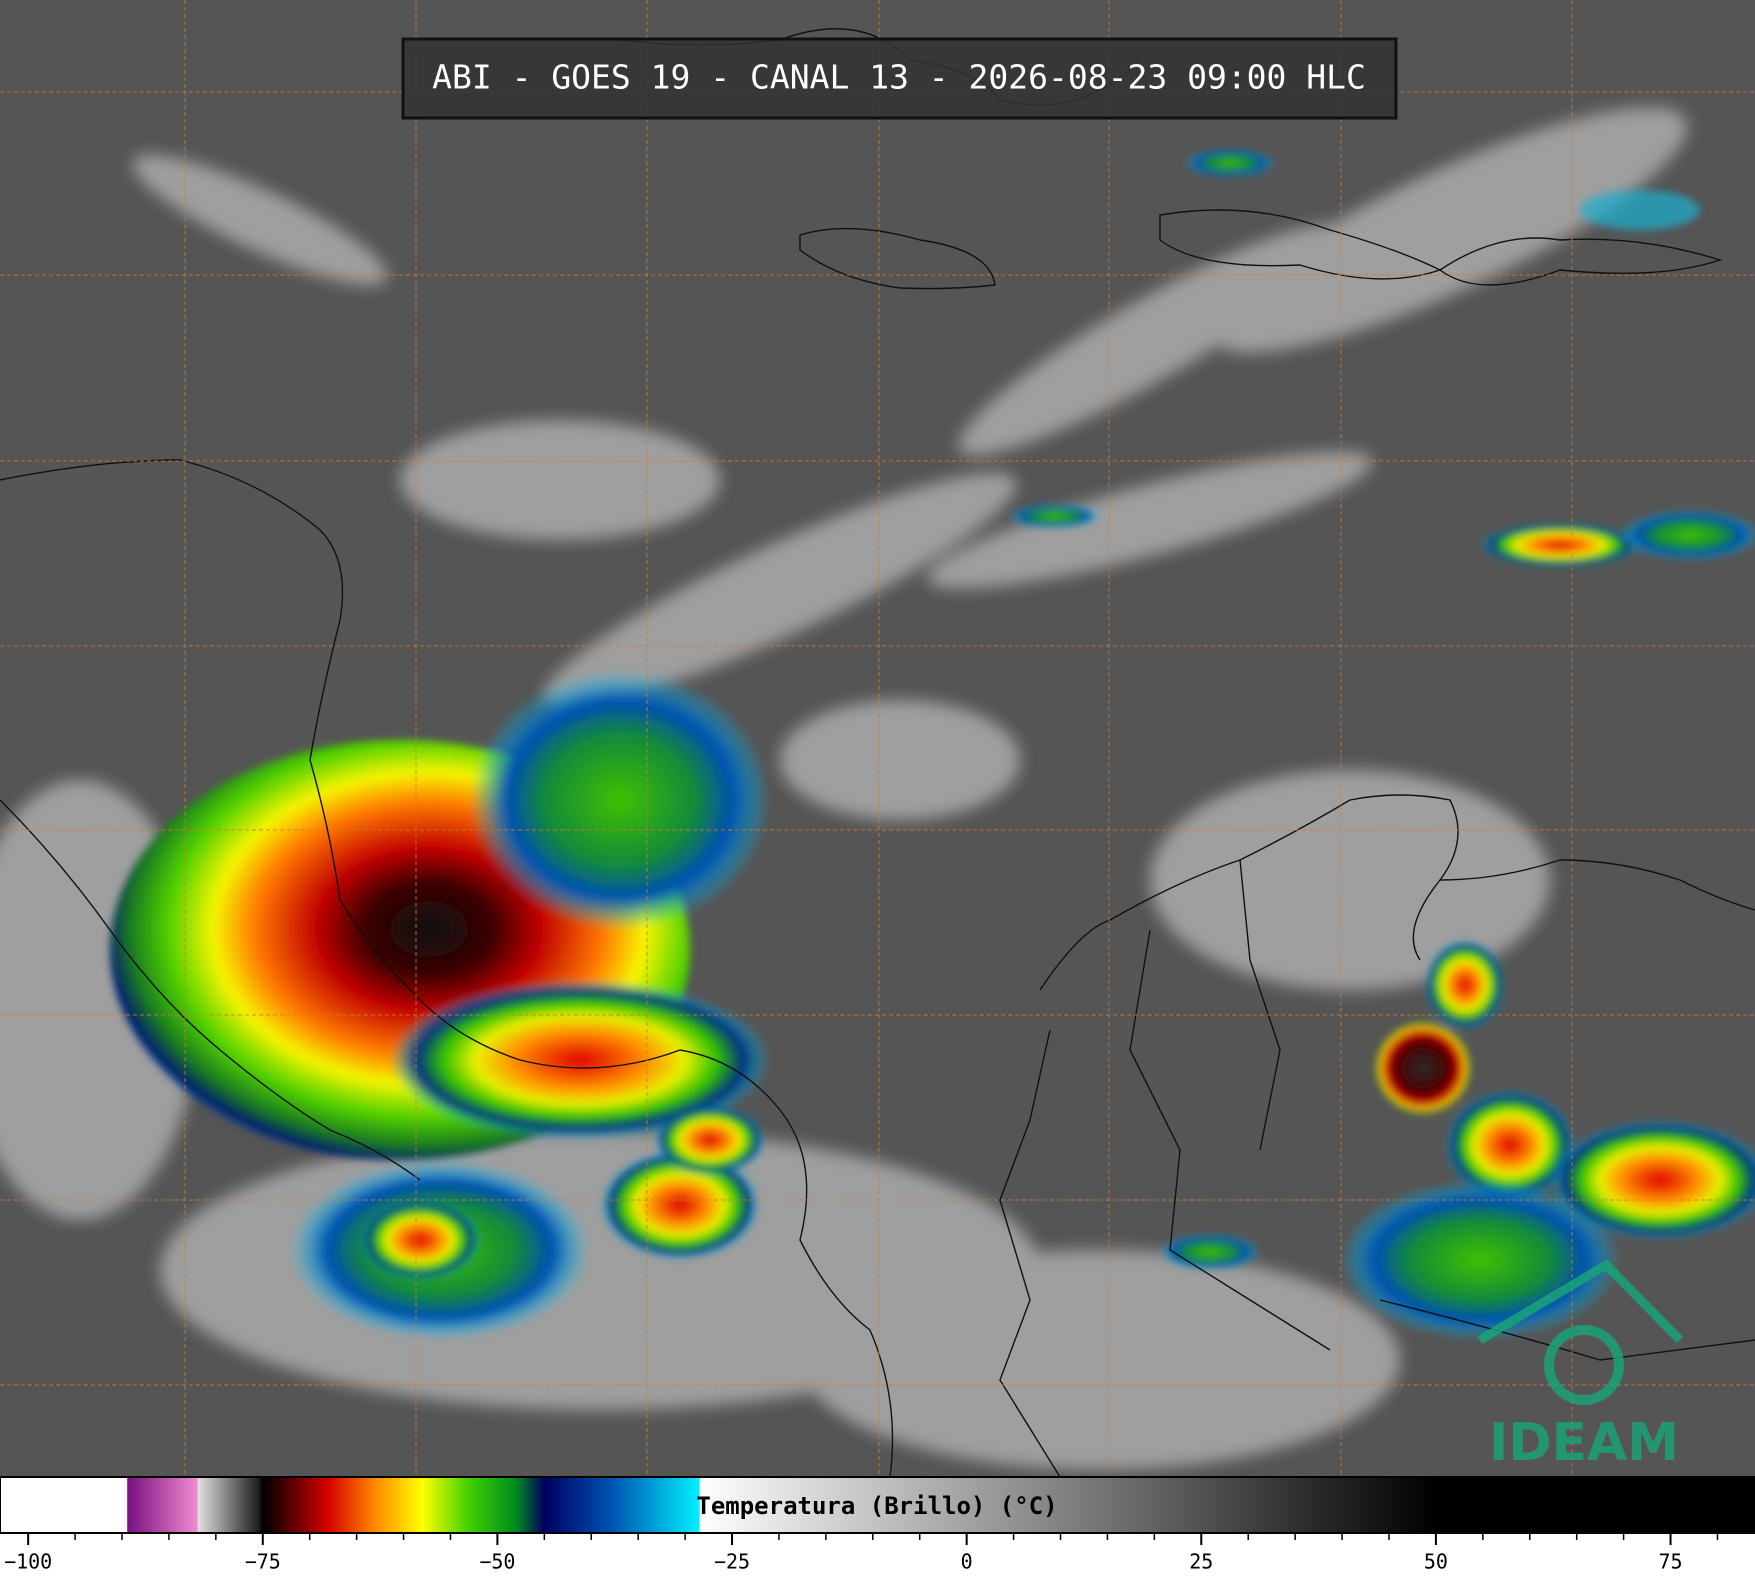 This screenshot has width=1755, height=1577. Describe the element at coordinates (1584, 1365) in the screenshot. I see `logo-swirl` at that location.